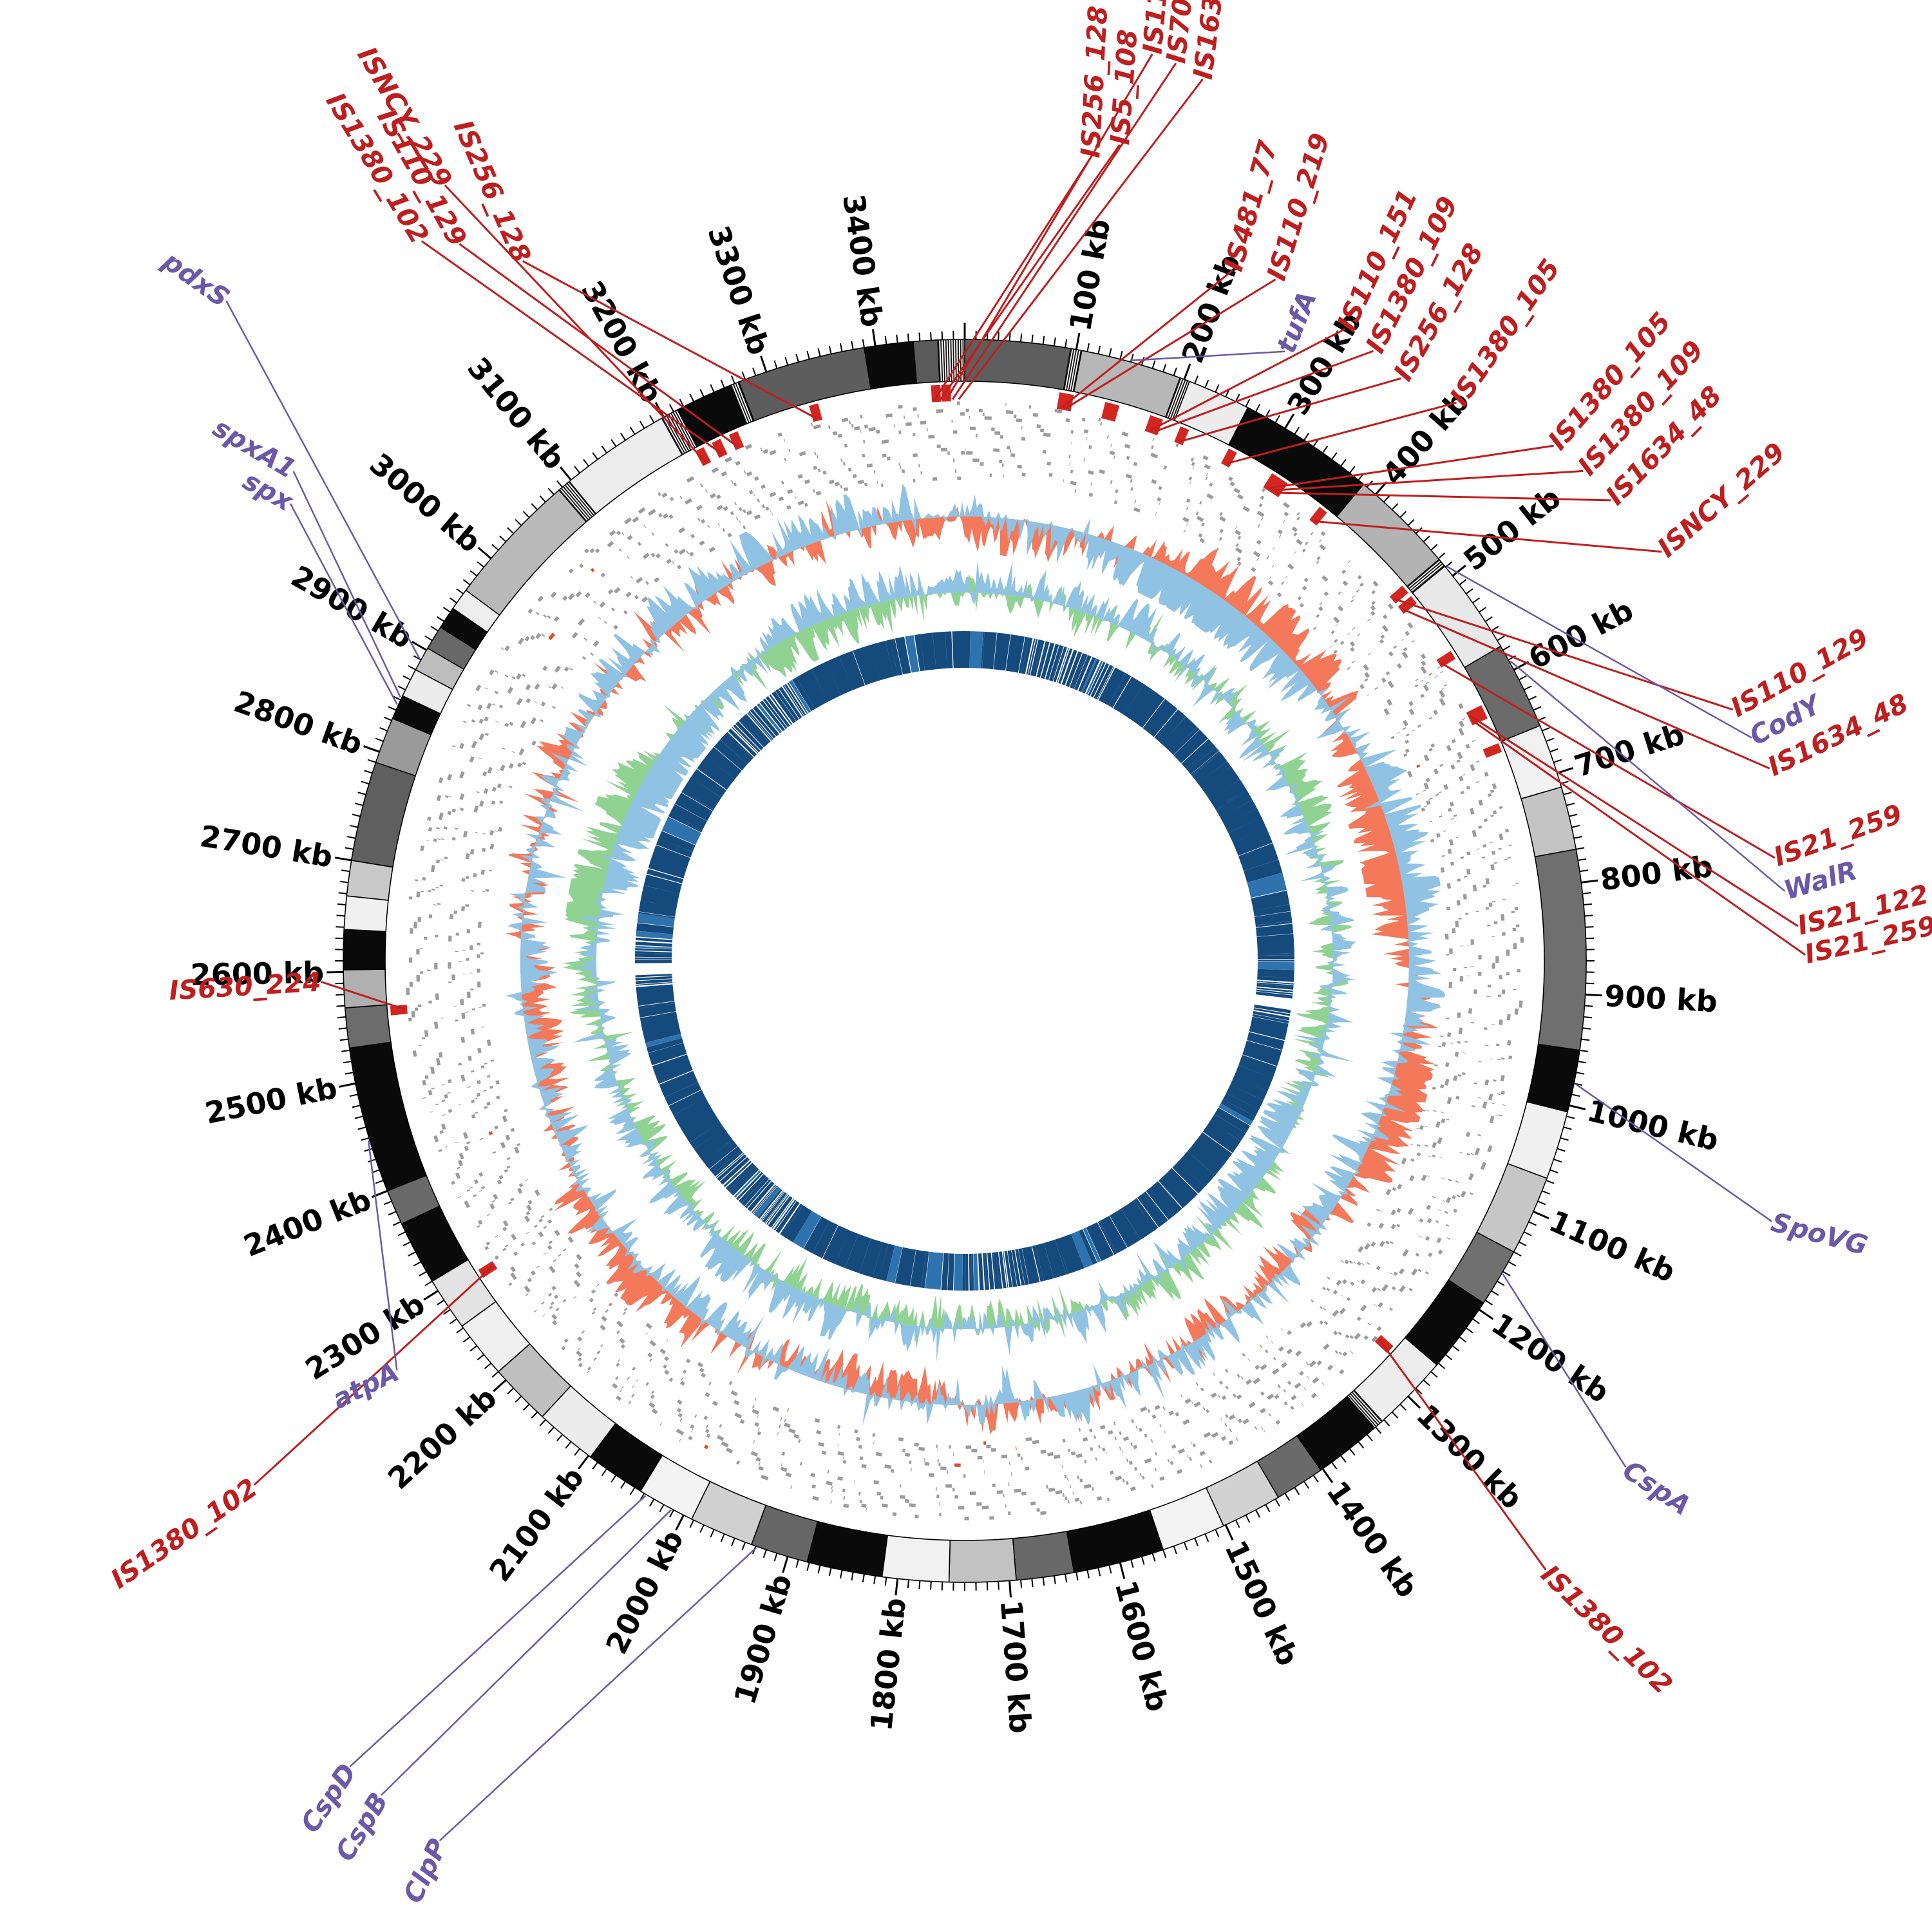 This screenshot has width=1932, height=1932. I want to click on tick-label: 3200 kb, so click(622, 342).